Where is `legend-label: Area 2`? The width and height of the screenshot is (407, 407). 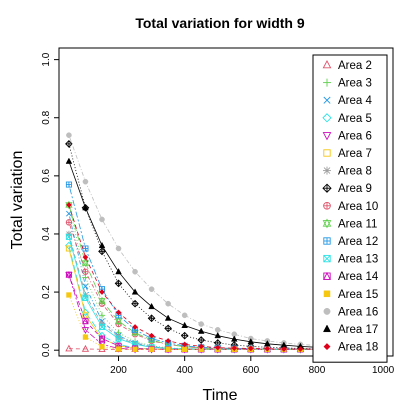
legend-label: Area 2 is located at coordinates (355, 66).